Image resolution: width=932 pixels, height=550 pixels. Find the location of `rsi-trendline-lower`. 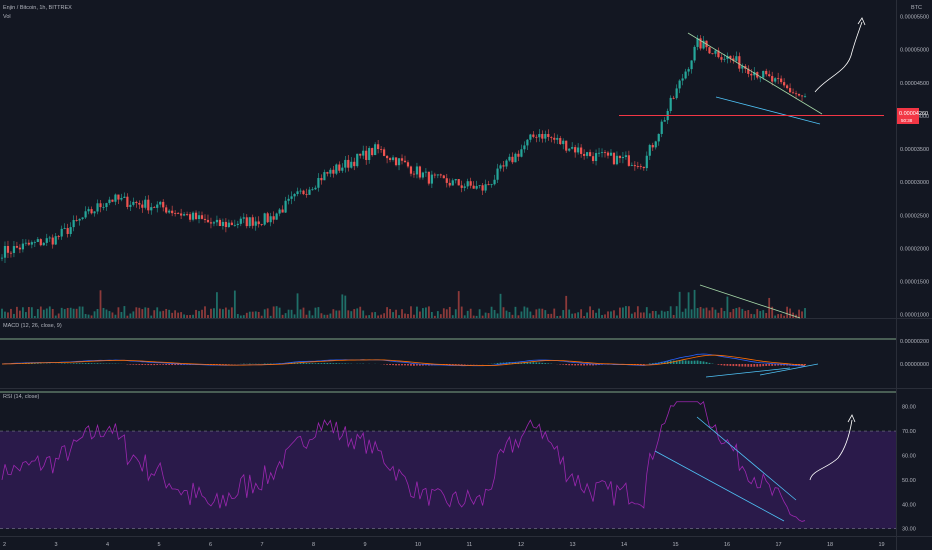

rsi-trendline-lower is located at coordinates (719, 486).